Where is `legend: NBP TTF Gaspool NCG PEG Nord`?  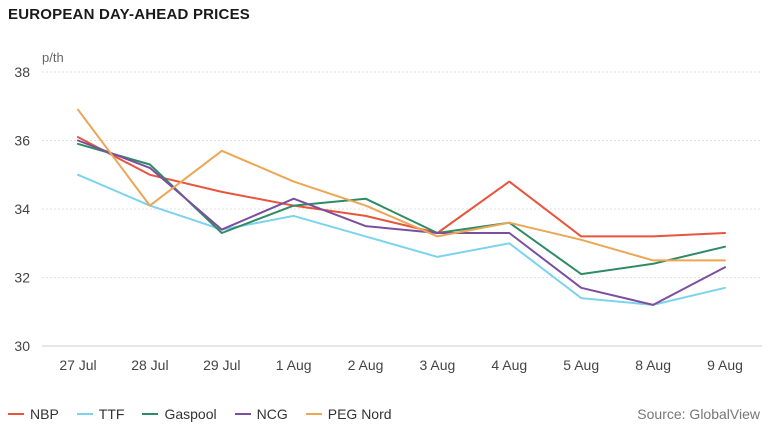 legend: NBP TTF Gaspool NCG PEG Nord is located at coordinates (209, 414).